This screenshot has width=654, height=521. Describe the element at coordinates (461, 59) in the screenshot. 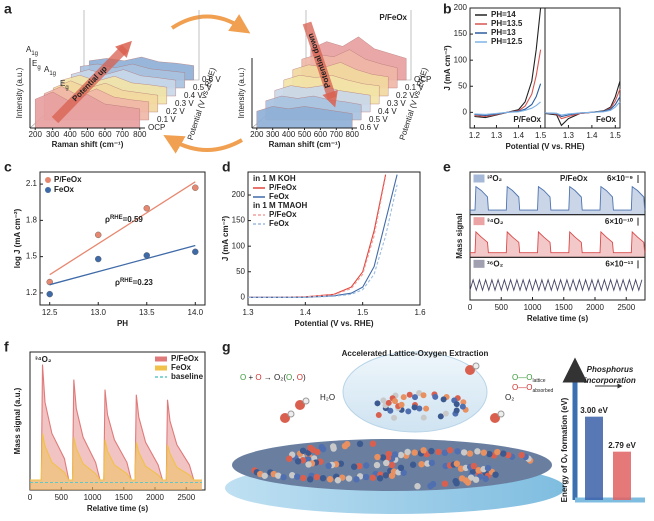

I see `y-tick-label: 100` at that location.